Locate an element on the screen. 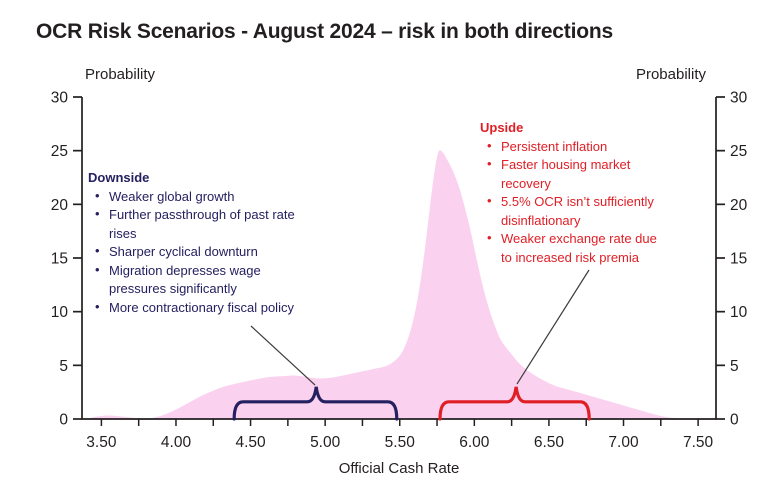  downside-title: Downside is located at coordinates (119, 177).